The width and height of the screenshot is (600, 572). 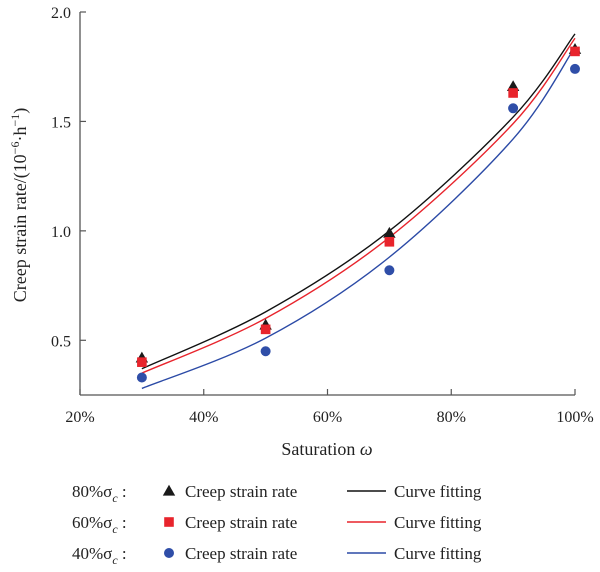 What do you see at coordinates (327, 417) in the screenshot?
I see `x-tick-label: 60%` at bounding box center [327, 417].